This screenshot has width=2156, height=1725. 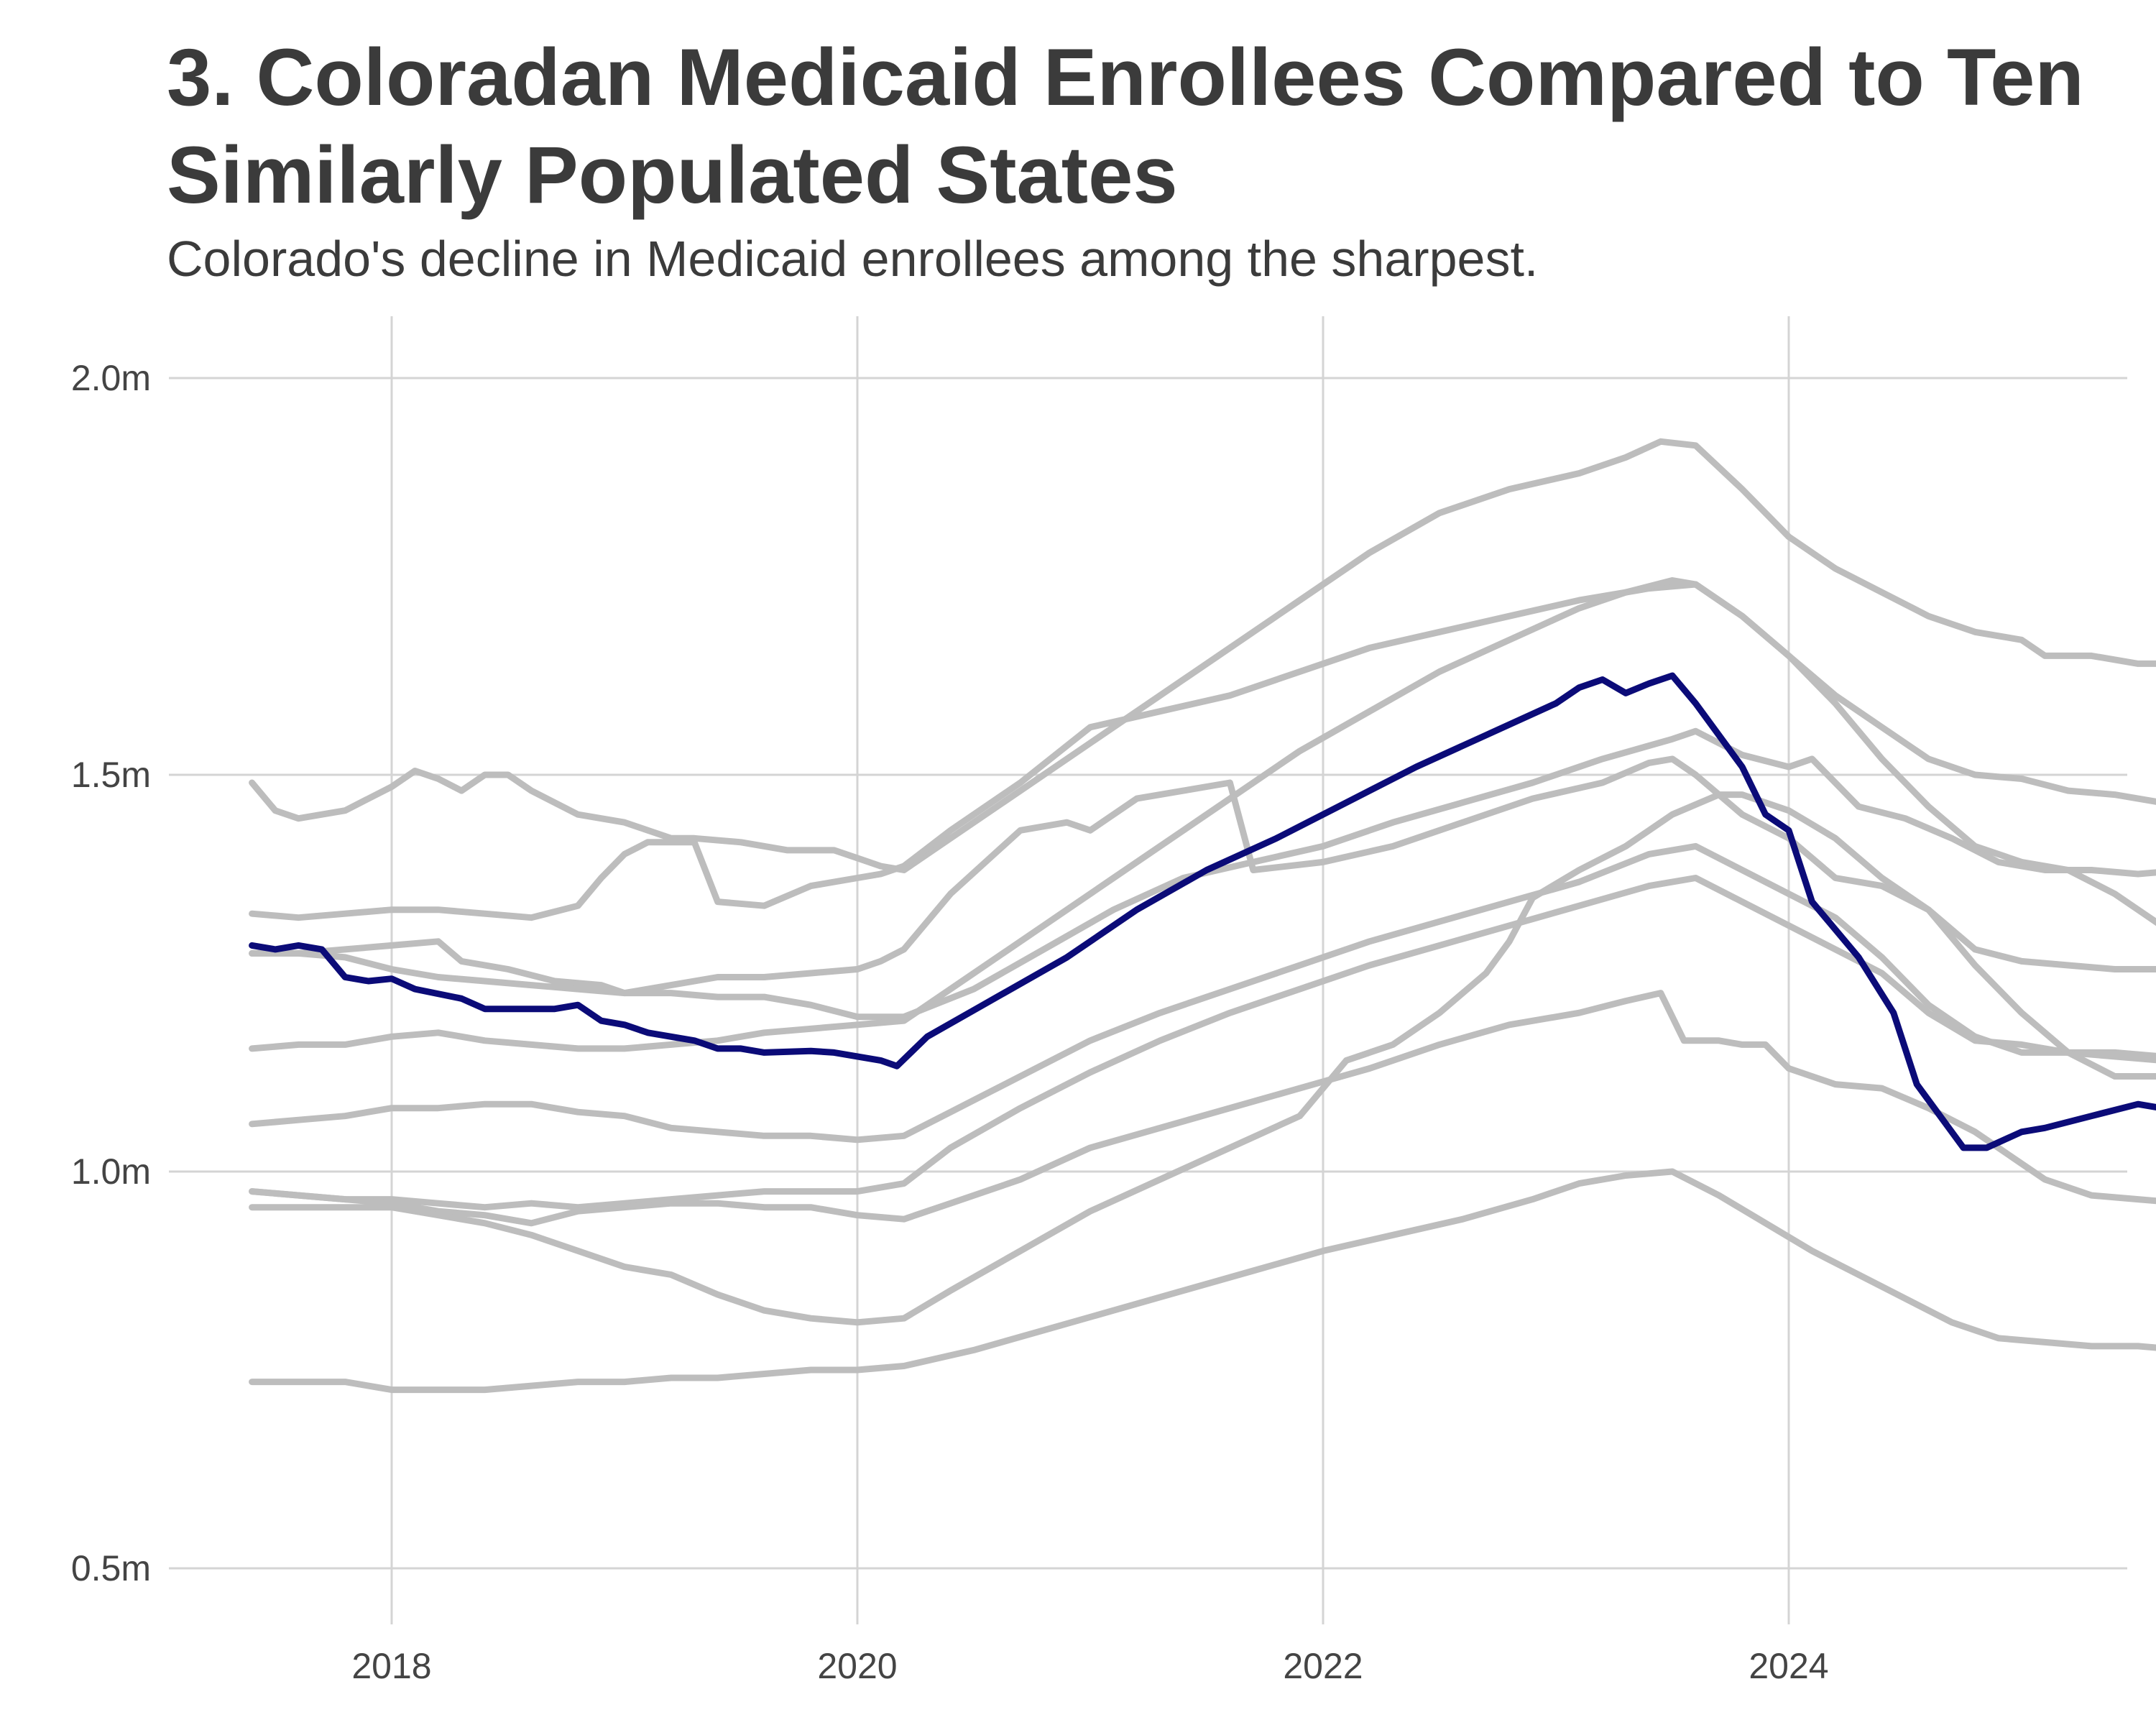 What do you see at coordinates (1089, 1666) in the screenshot?
I see `x-axis-labels: 2018 2020 2022 2024` at bounding box center [1089, 1666].